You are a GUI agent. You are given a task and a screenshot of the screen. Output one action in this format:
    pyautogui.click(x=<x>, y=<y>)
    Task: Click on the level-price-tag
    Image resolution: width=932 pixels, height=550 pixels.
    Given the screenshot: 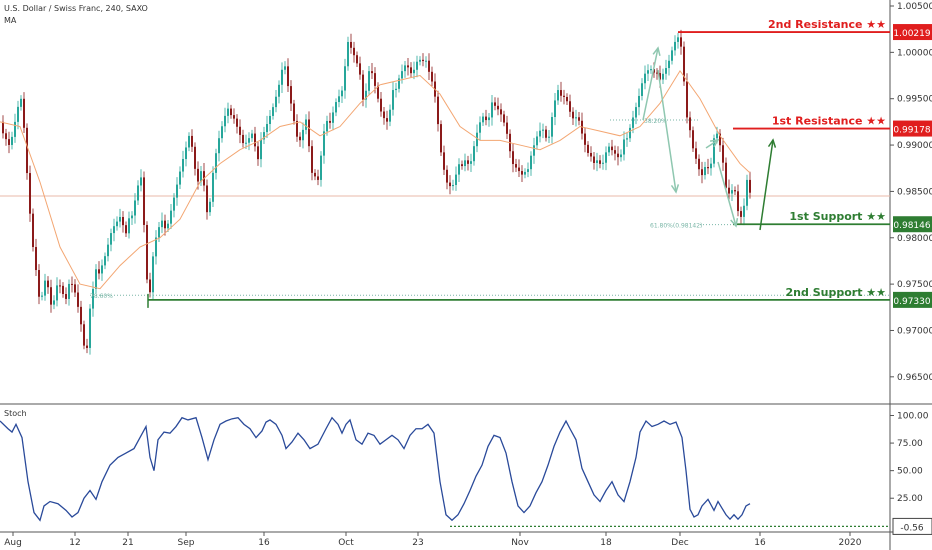 What is the action you would take?
    pyautogui.click(x=912, y=224)
    